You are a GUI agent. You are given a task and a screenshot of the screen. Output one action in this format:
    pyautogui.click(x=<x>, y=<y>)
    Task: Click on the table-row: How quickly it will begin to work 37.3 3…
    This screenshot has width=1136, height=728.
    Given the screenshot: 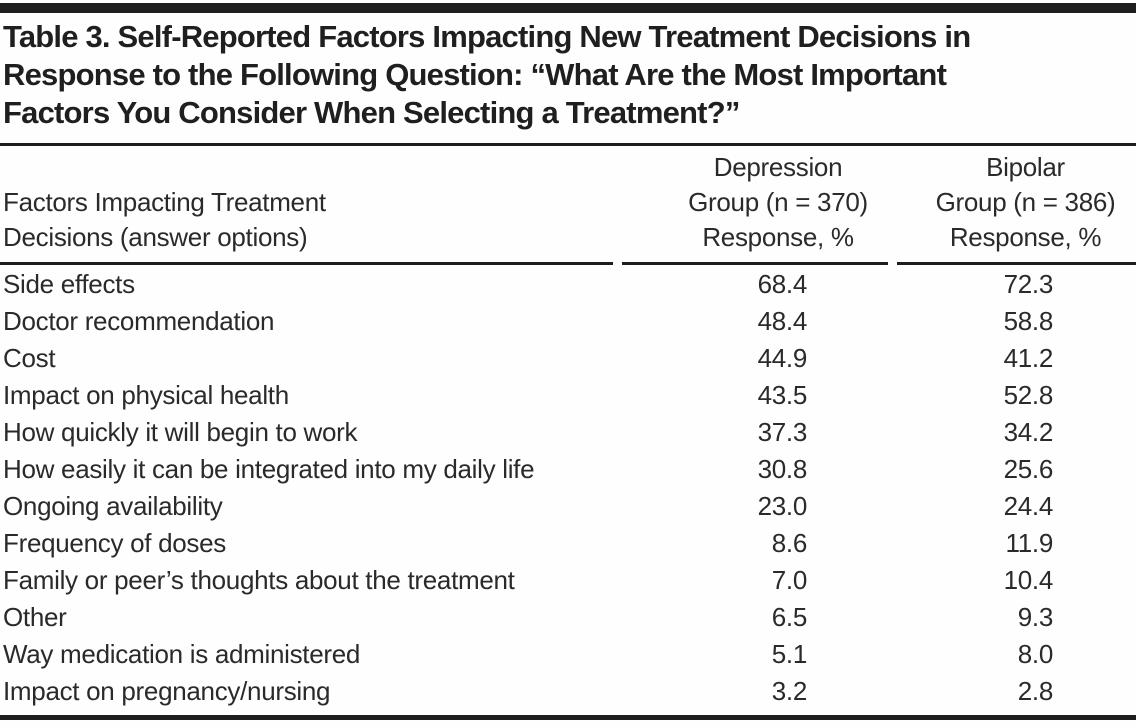 What is the action you would take?
    pyautogui.click(x=568, y=432)
    